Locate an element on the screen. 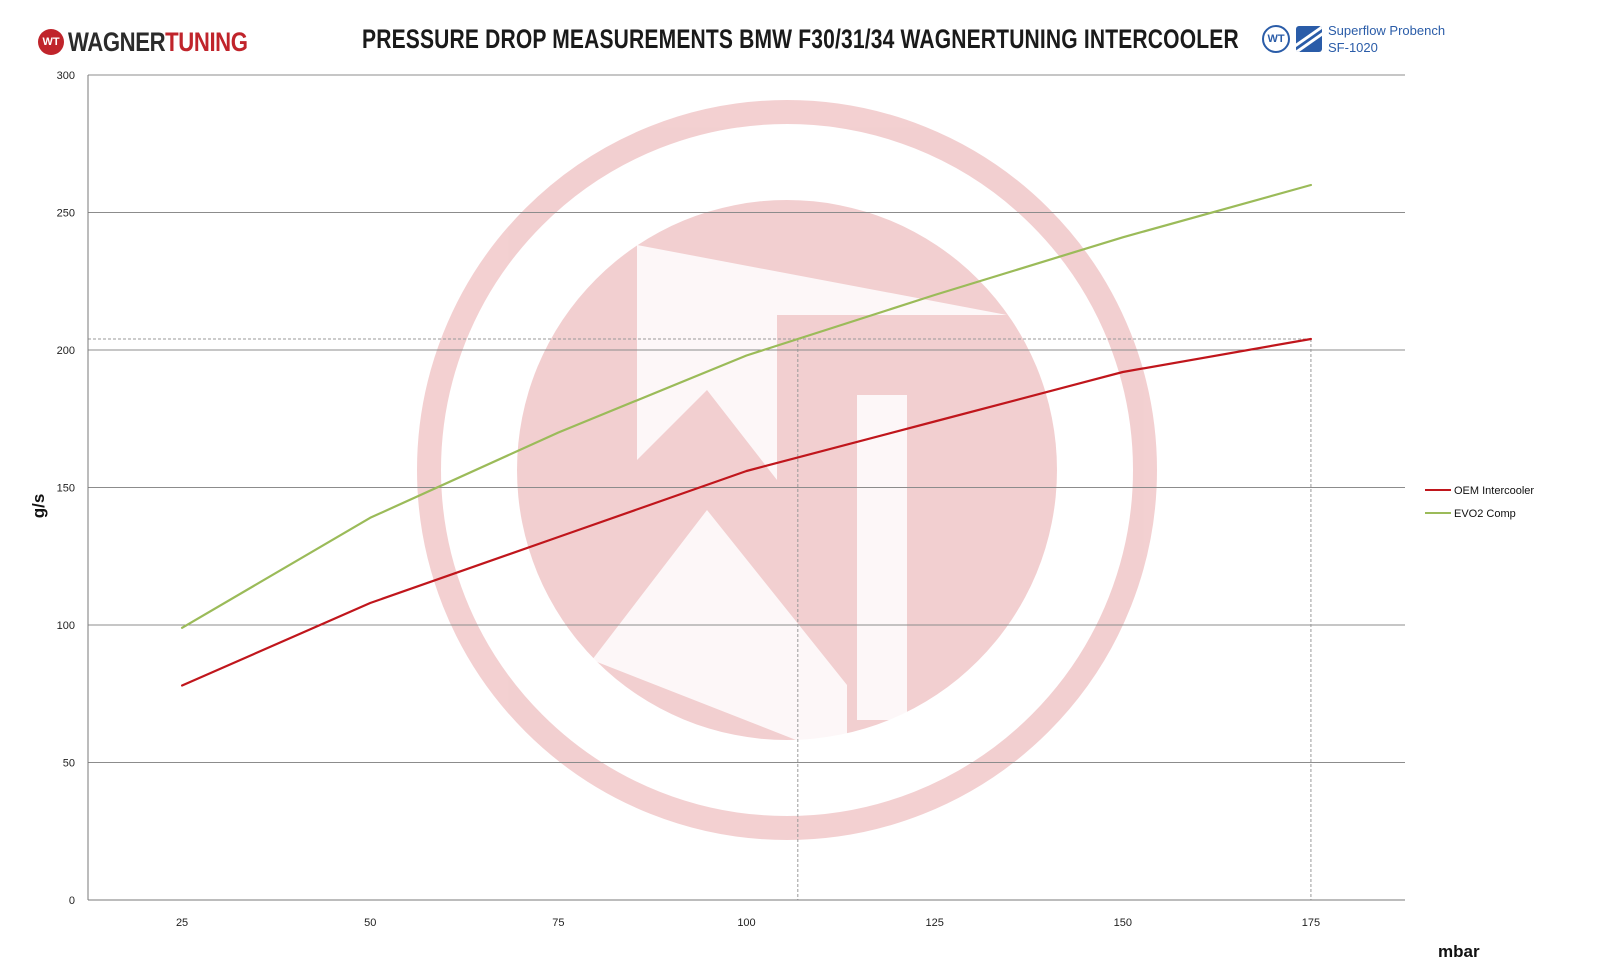 Image resolution: width=1615 pixels, height=972 pixels. y-tick-label: 250 is located at coordinates (66, 214).